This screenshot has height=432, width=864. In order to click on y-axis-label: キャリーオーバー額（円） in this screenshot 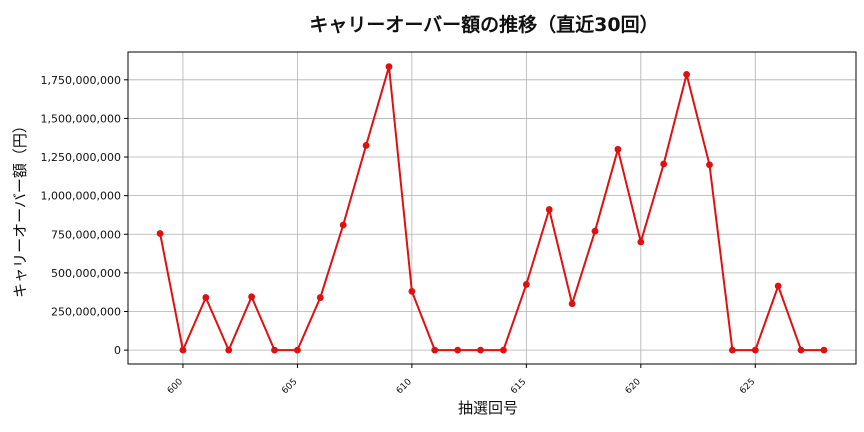, I will do `click(20, 208)`.